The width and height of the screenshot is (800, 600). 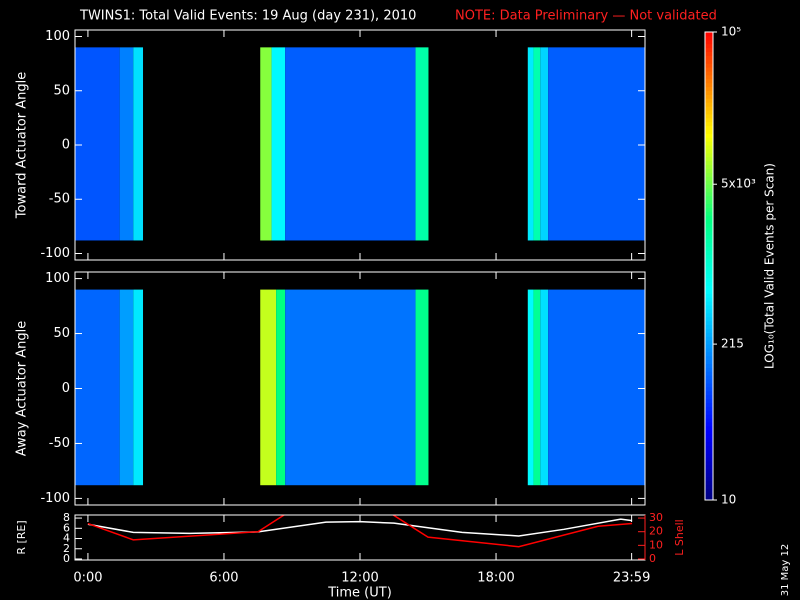 I want to click on x-axis-label: Time (UT), so click(x=359, y=593).